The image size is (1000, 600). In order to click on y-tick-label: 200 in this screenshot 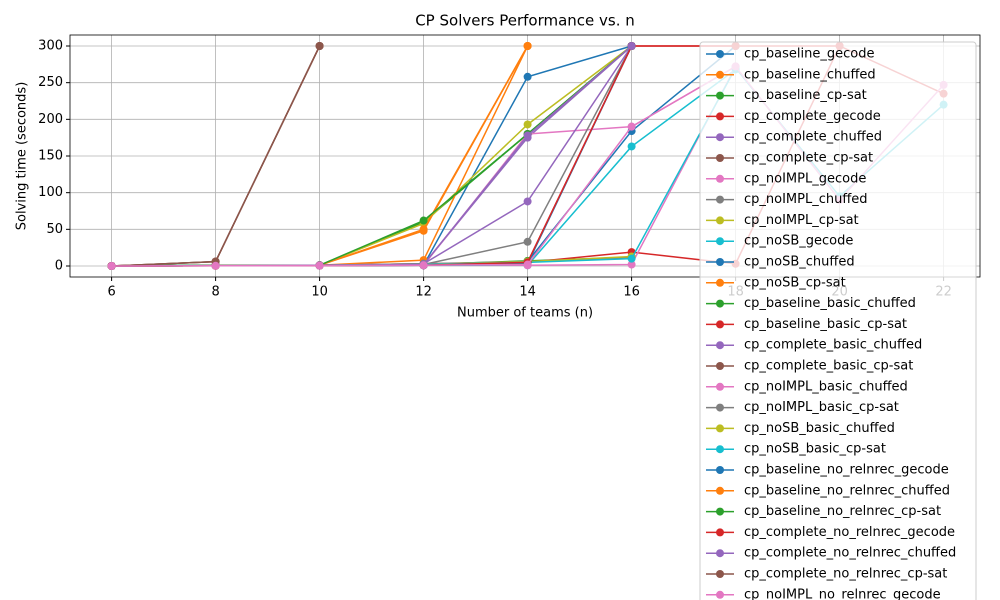, I will do `click(50, 119)`.